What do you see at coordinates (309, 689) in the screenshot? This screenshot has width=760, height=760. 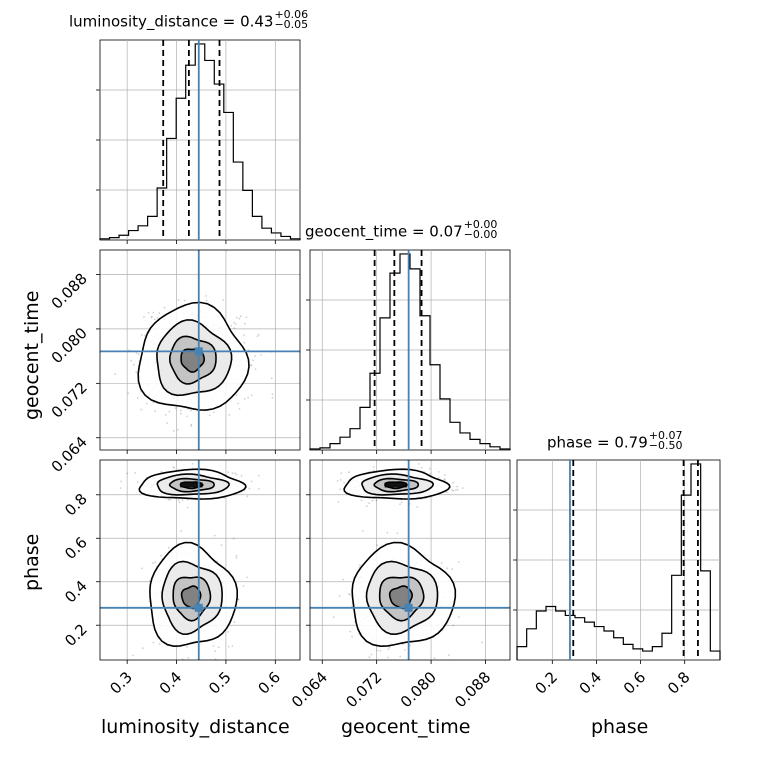 I see `xtick-label-gt: 0.064` at bounding box center [309, 689].